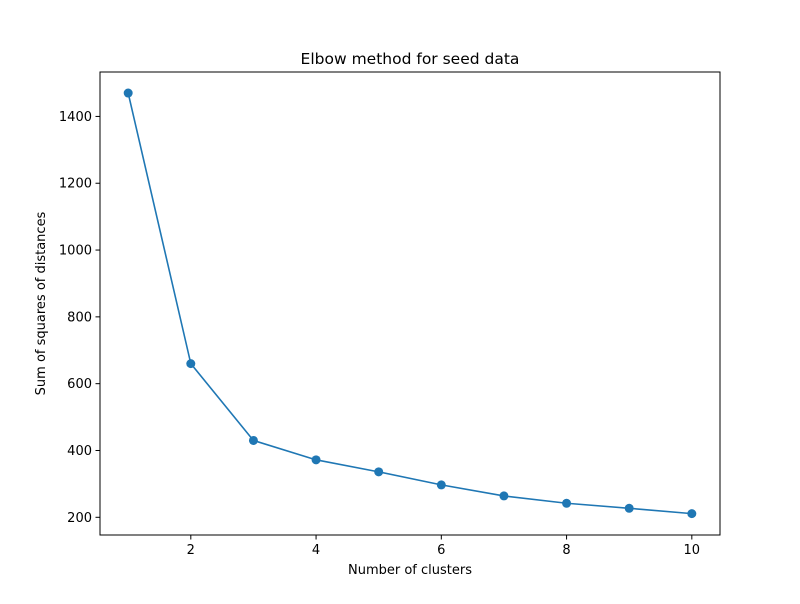 The width and height of the screenshot is (800, 604). Describe the element at coordinates (692, 550) in the screenshot. I see `x-tick-label: 10` at that location.